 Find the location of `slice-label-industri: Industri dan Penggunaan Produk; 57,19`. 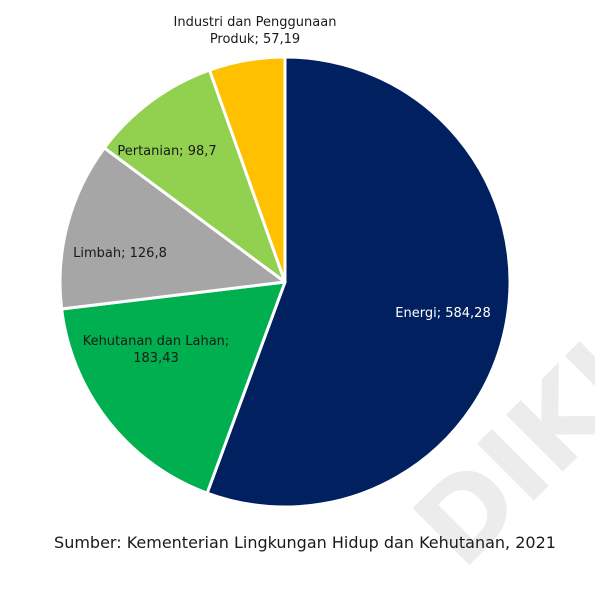

slice-label-industri: Industri dan Penggunaan Produk; 57,19 is located at coordinates (255, 31).